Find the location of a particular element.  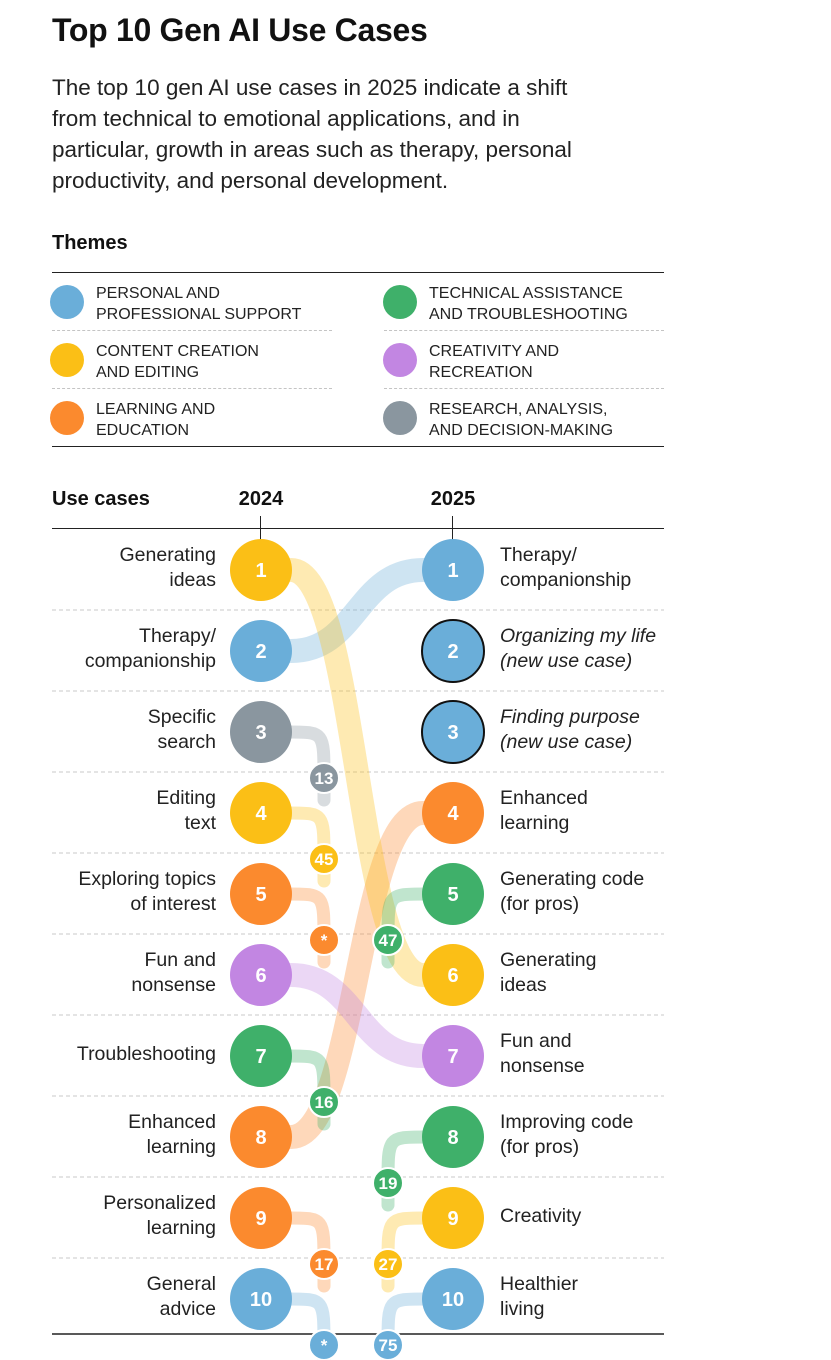

legend-label: CREATIVITY AND is located at coordinates (494, 351).